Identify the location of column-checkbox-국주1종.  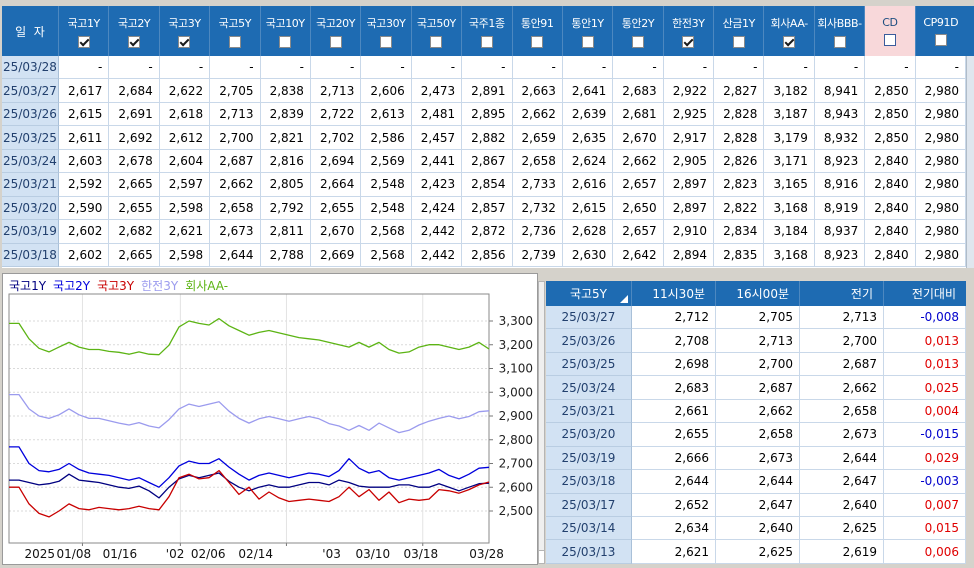
(486, 41).